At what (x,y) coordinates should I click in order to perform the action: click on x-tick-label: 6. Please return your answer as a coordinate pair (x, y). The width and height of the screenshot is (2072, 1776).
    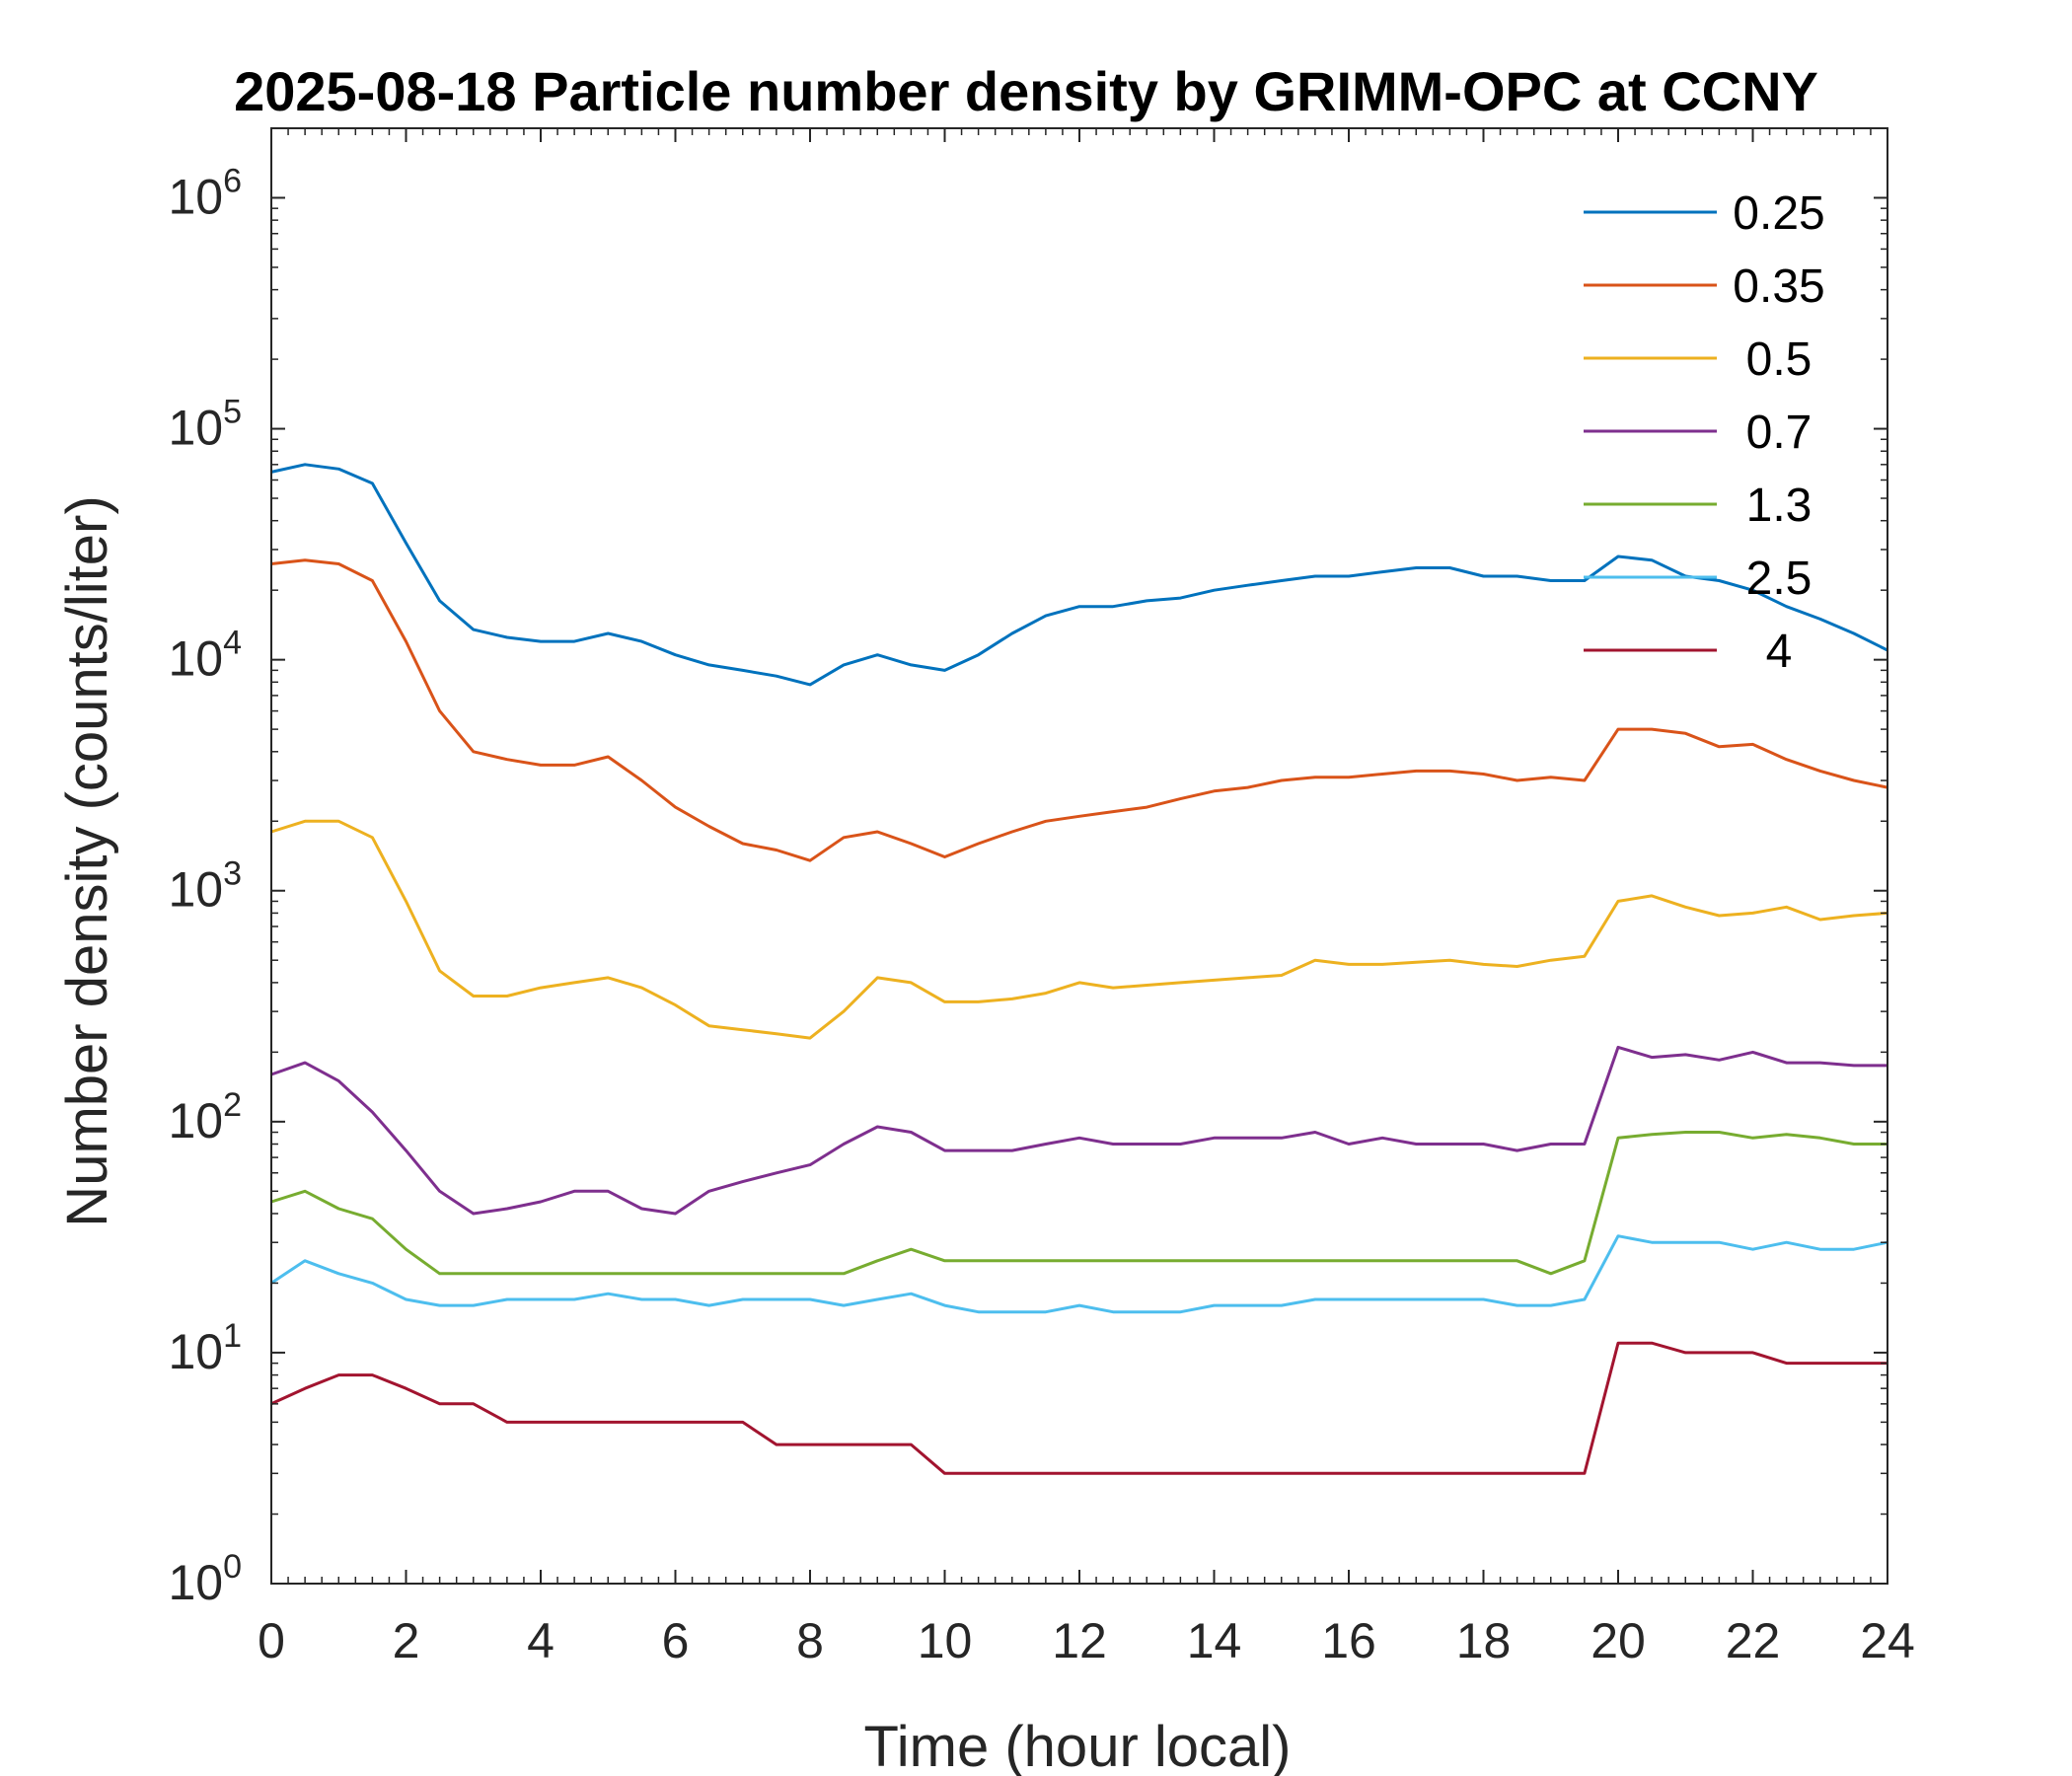
    Looking at the image, I should click on (676, 1640).